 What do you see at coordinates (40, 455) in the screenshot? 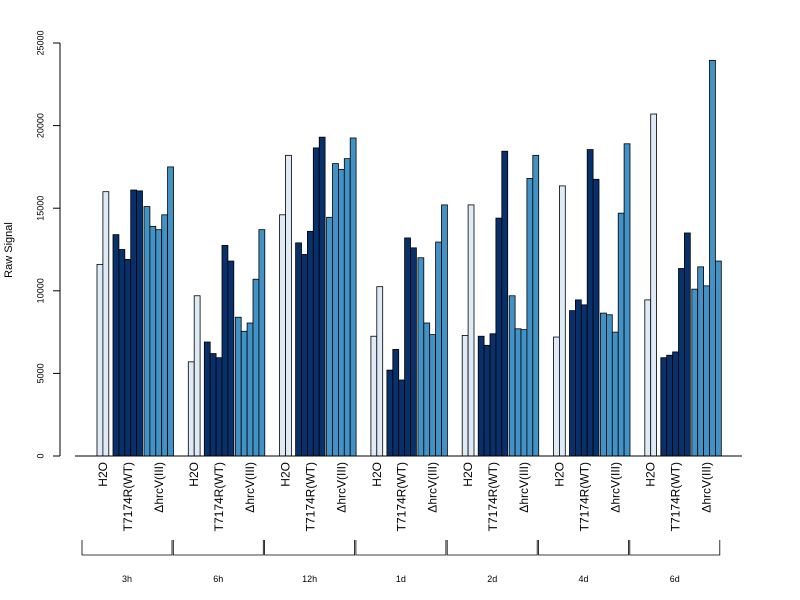
I see `y-tick-label: 0` at bounding box center [40, 455].